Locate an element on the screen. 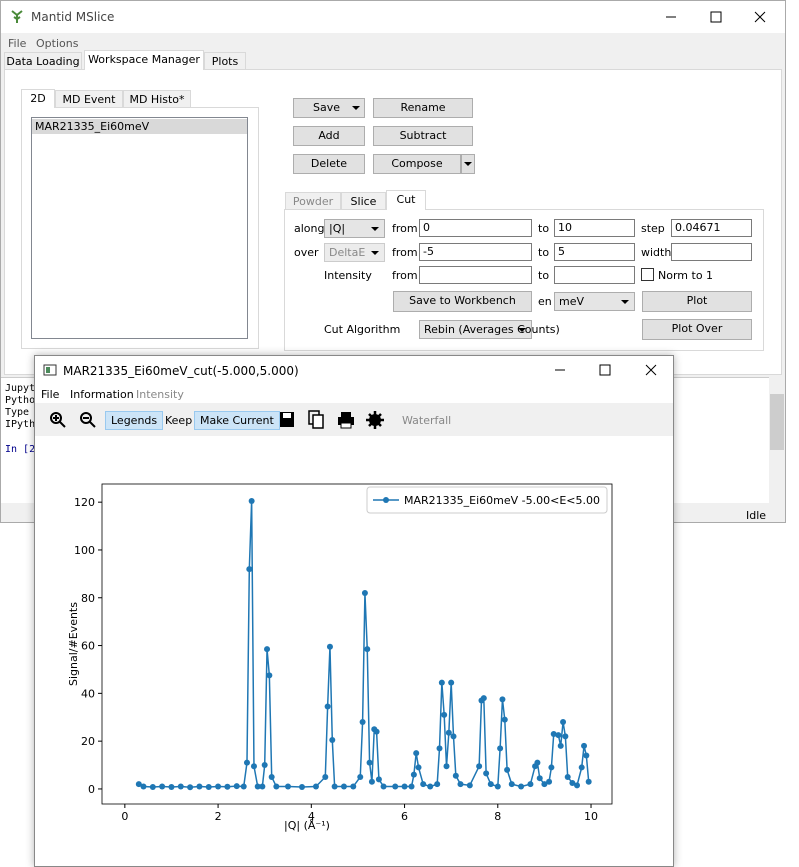 Image resolution: width=799 pixels, height=867 pixels. make-current-toggle: Make Current is located at coordinates (237, 420).